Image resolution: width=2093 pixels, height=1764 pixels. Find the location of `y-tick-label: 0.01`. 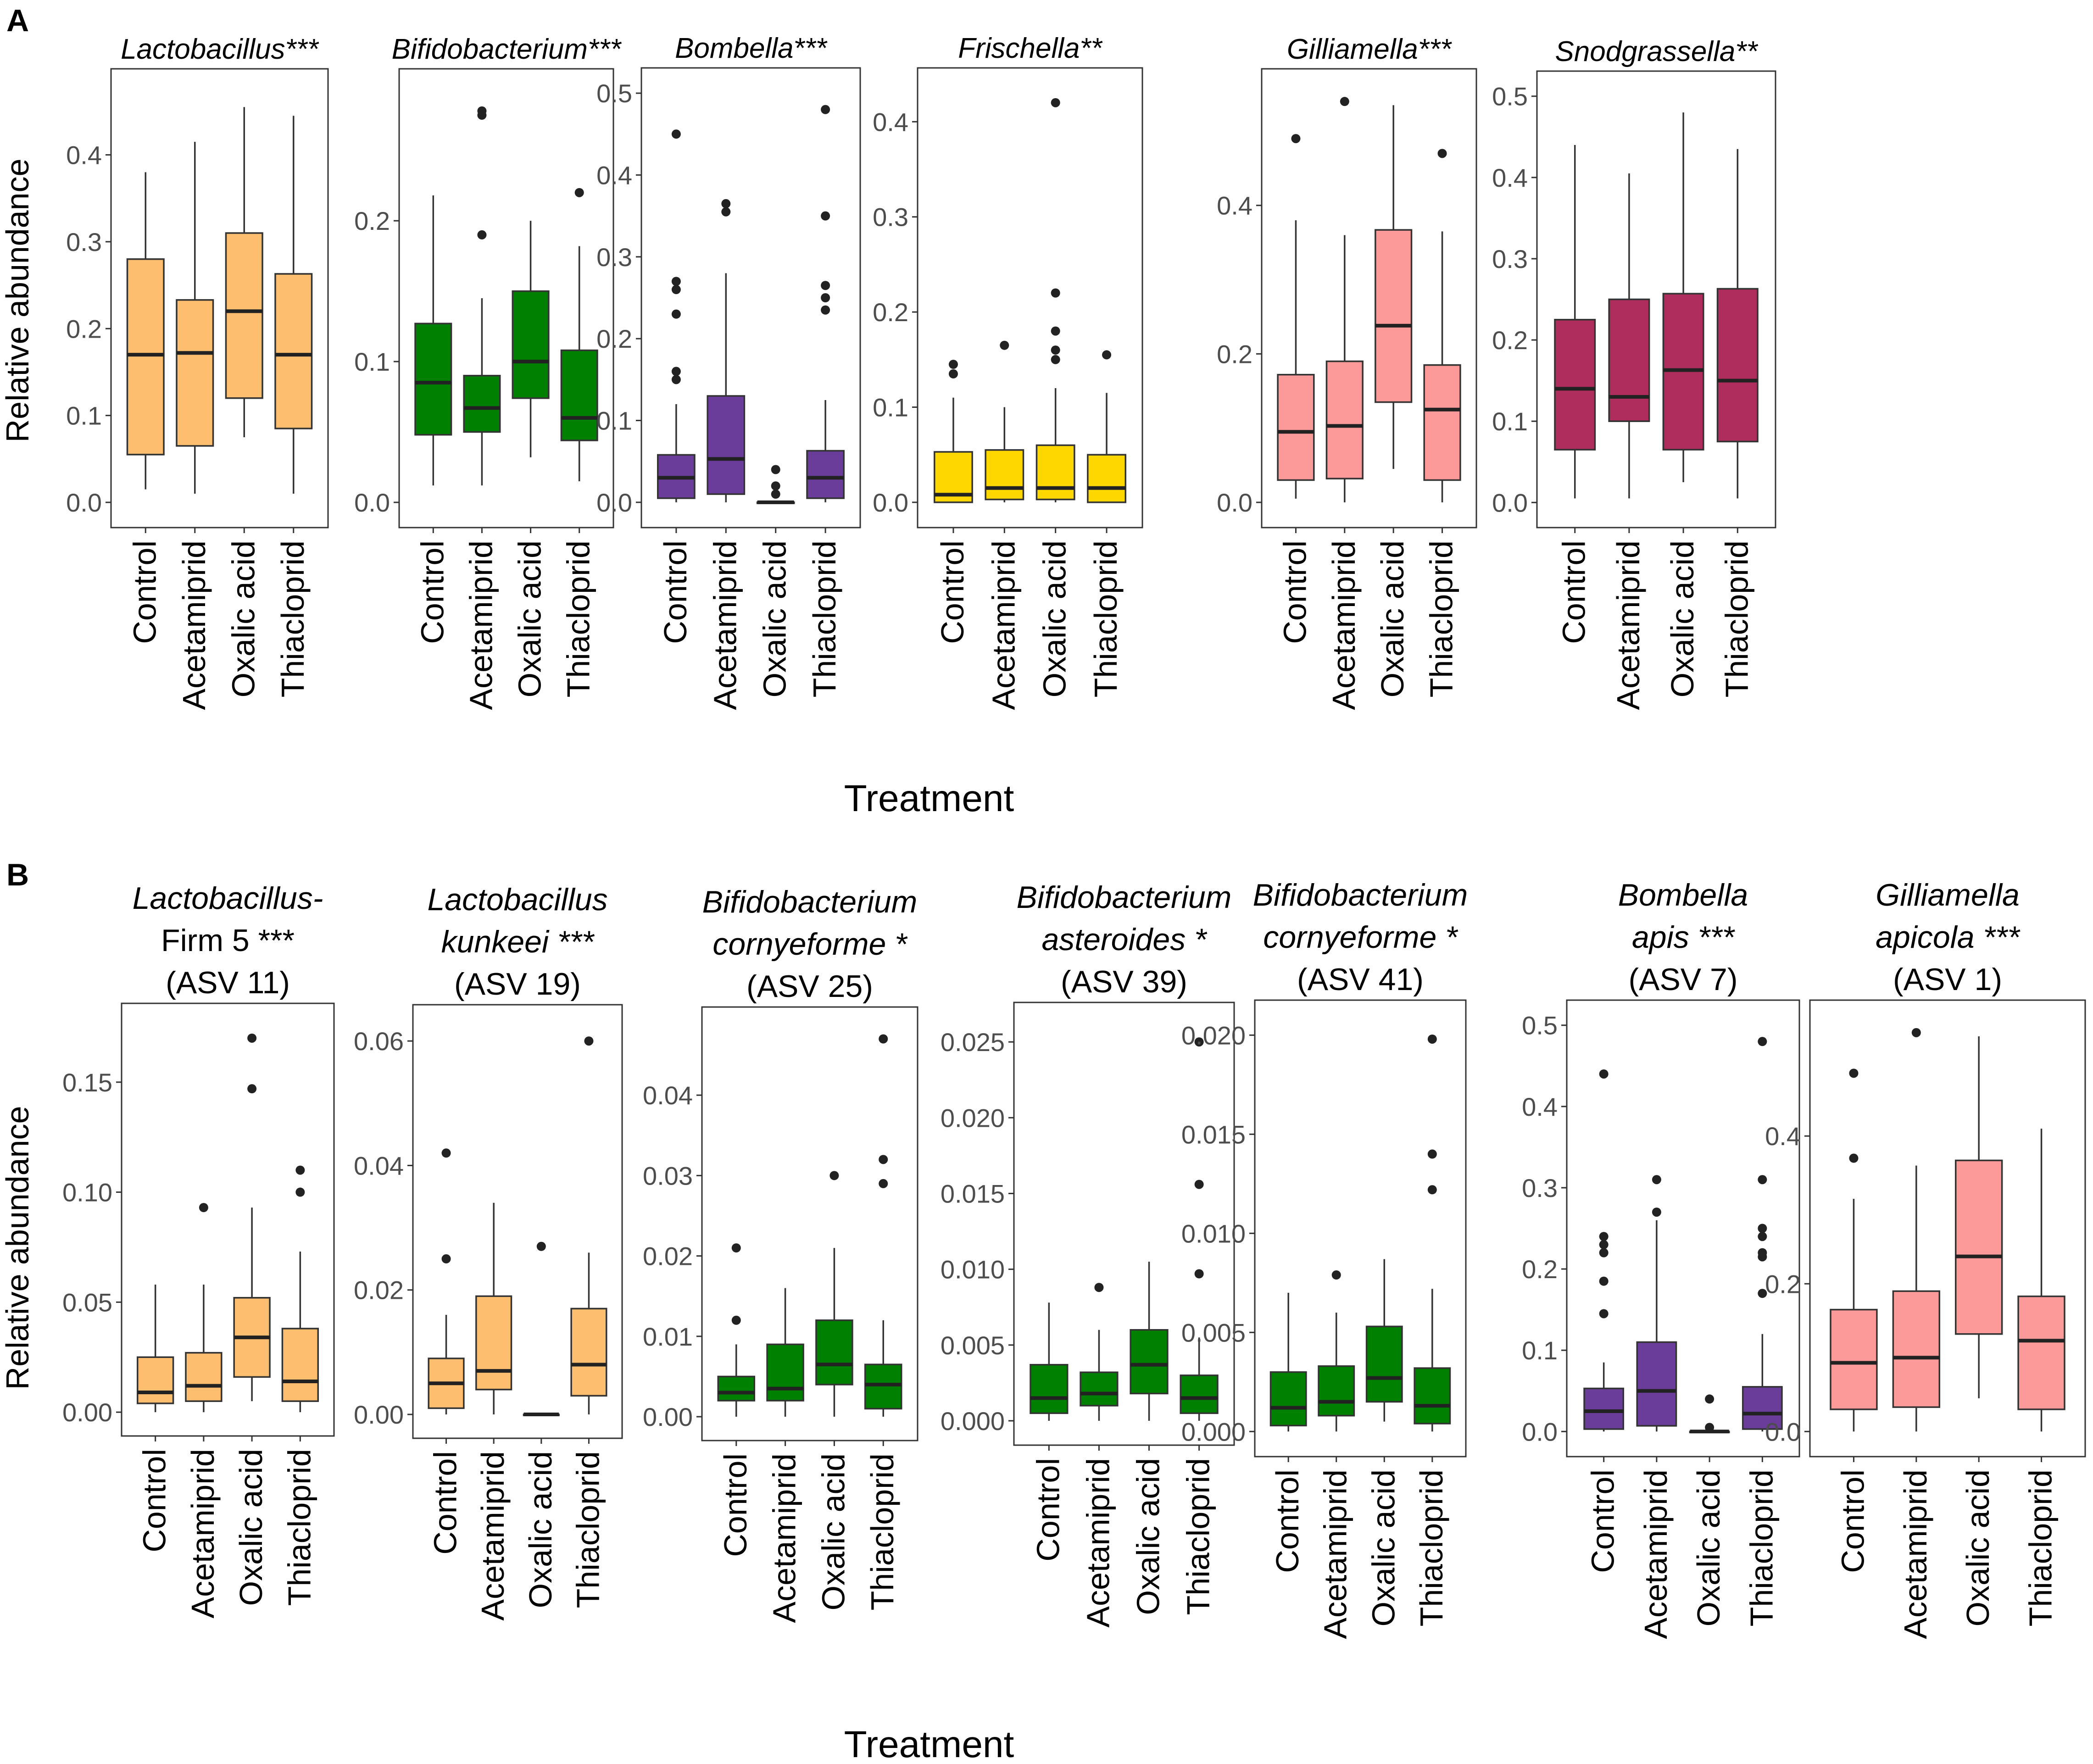

y-tick-label: 0.01 is located at coordinates (668, 1336).